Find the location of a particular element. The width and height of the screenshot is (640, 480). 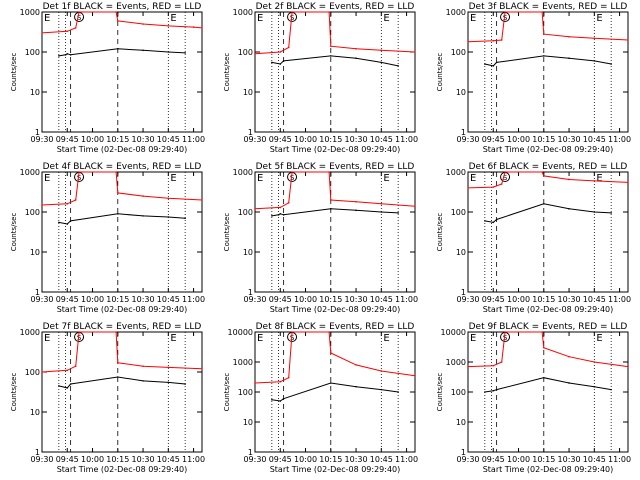

y-axis-label: Counts/sec is located at coordinates (227, 72).